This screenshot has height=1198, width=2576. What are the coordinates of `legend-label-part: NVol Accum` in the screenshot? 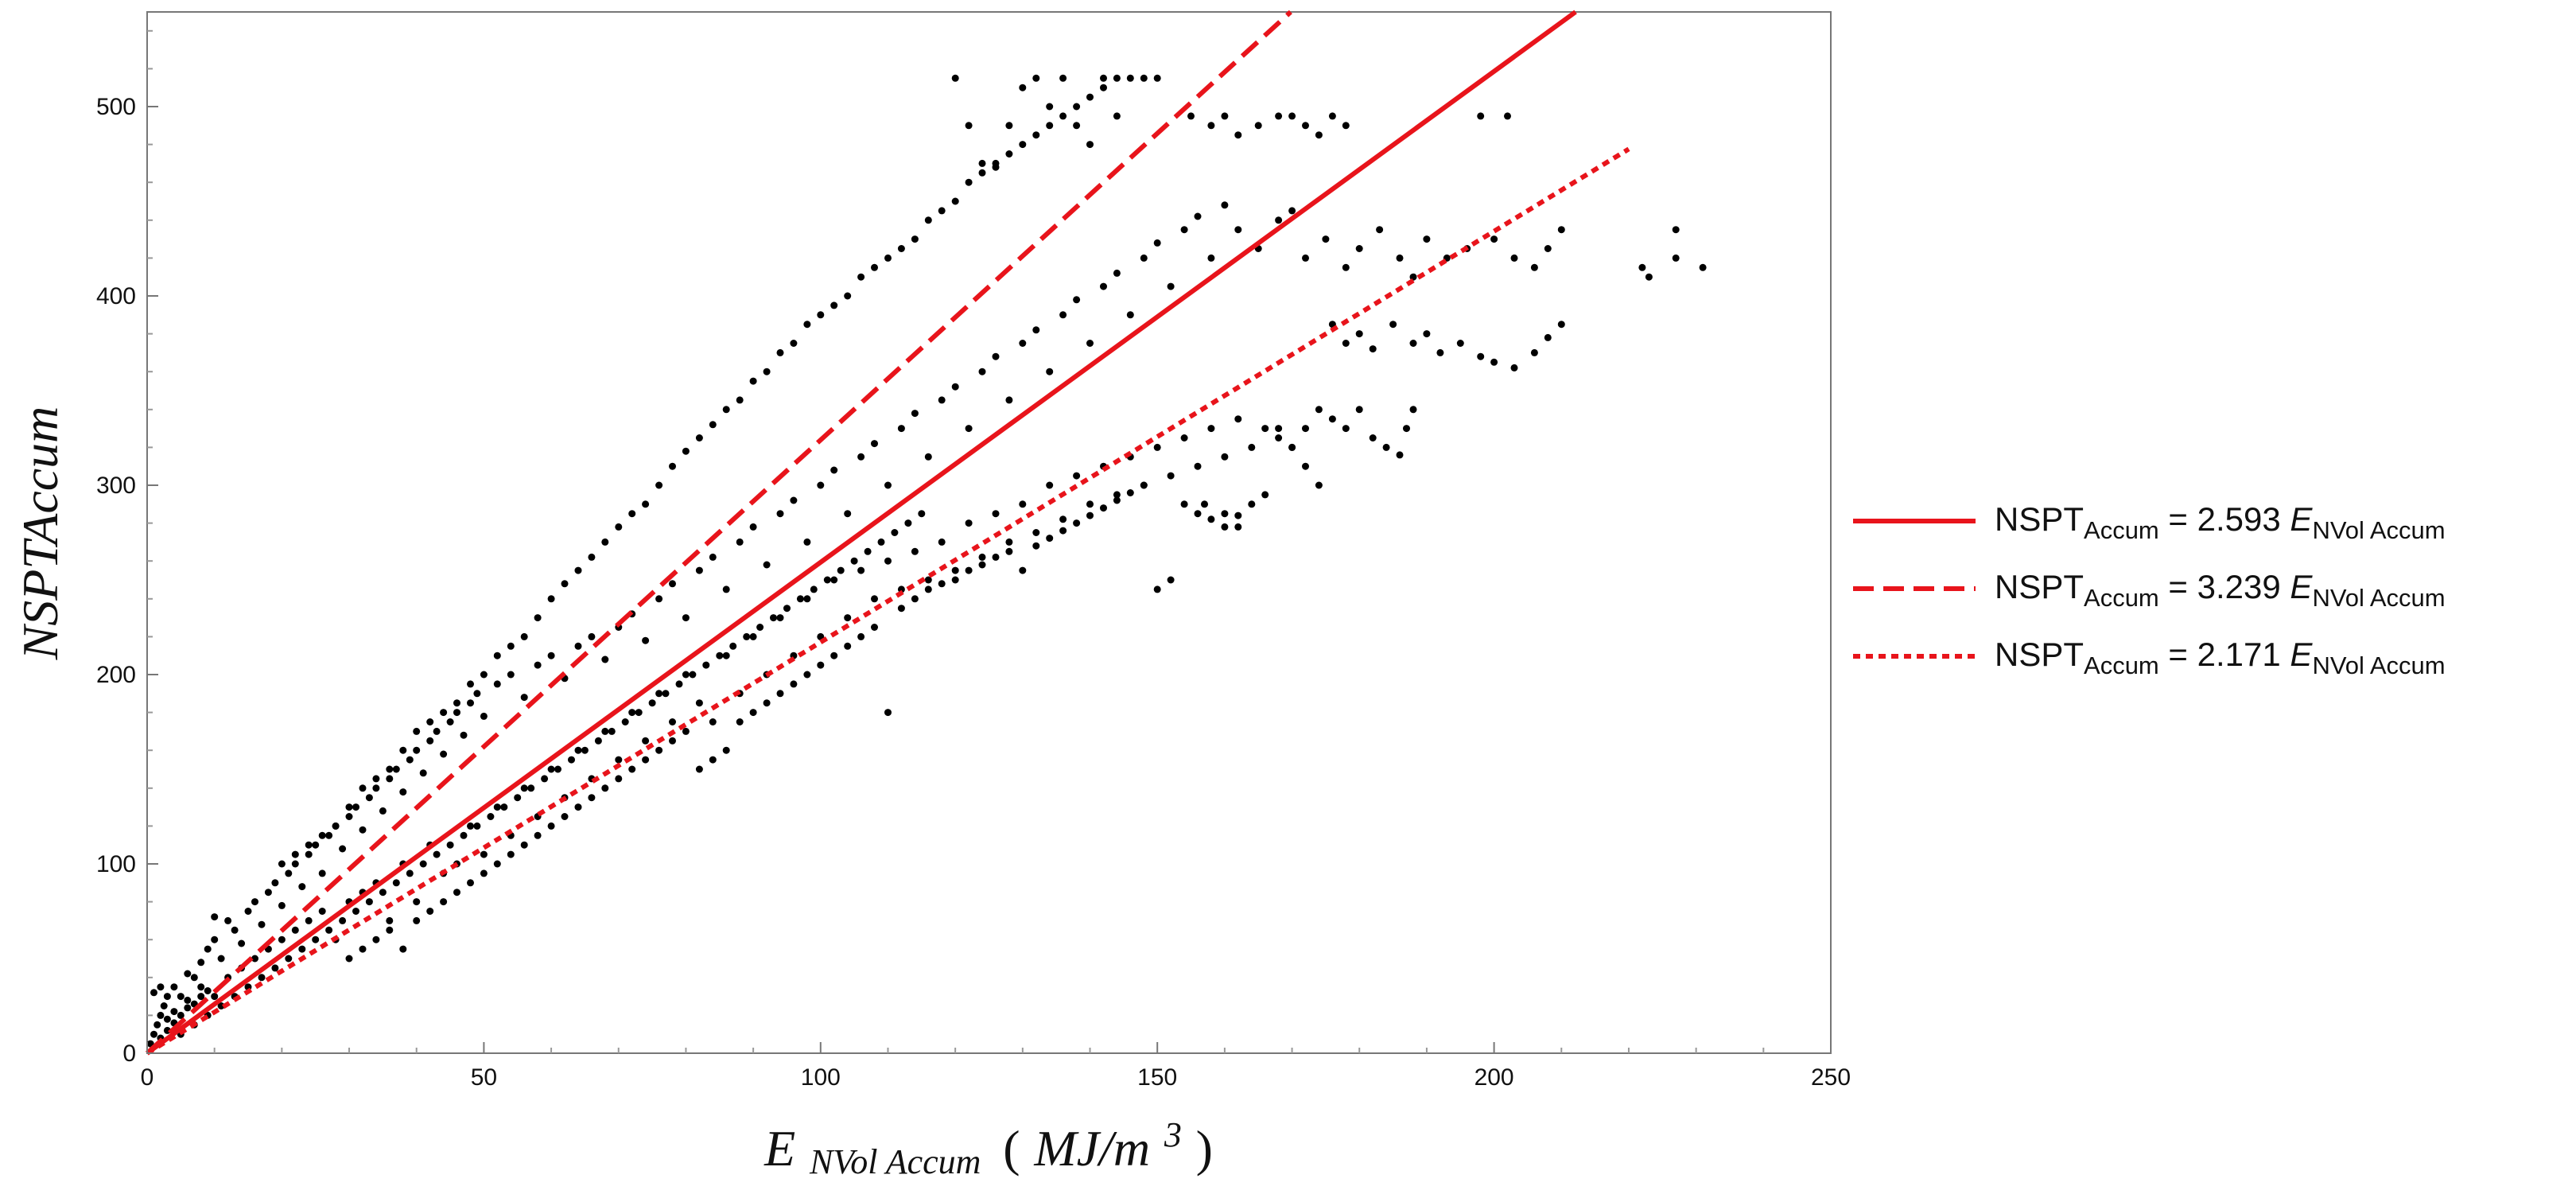 It's located at (2378, 530).